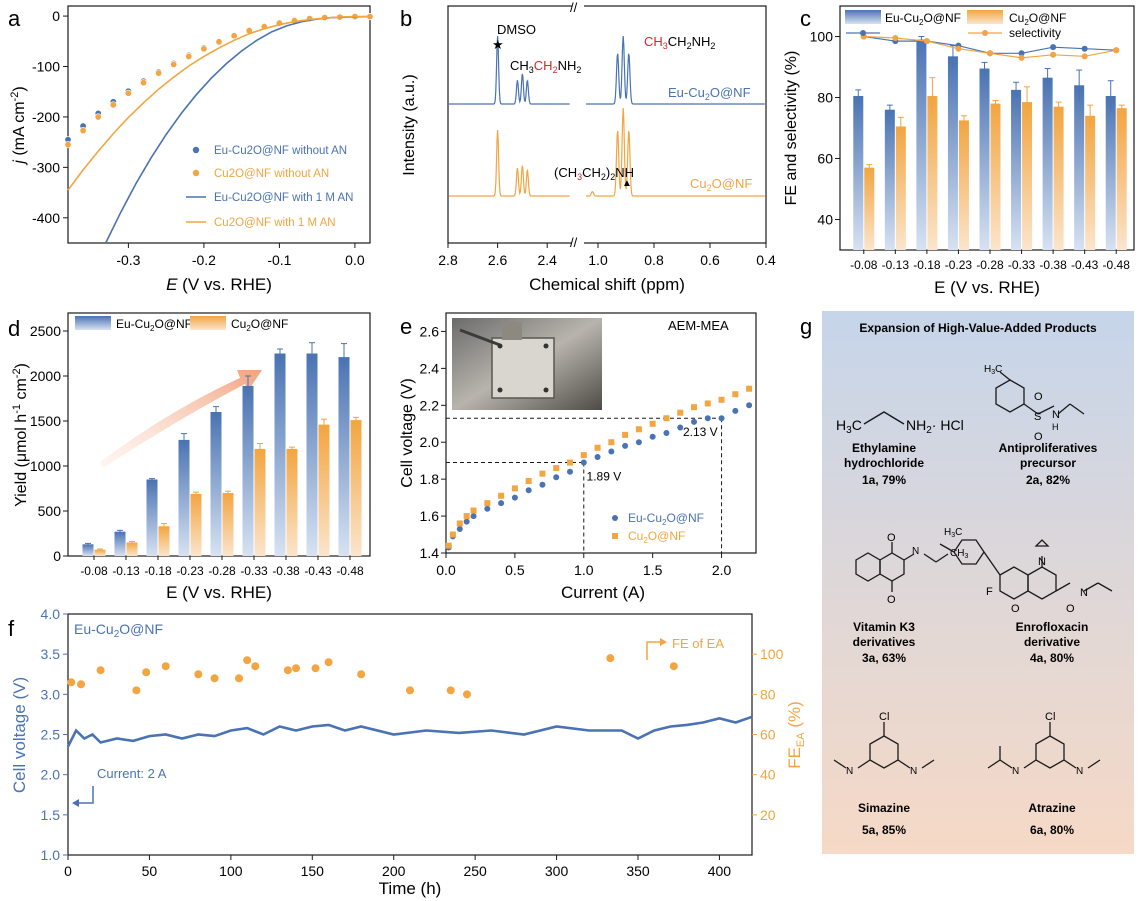  I want to click on panel-c-xtick-label: -0.28, so click(990, 265).